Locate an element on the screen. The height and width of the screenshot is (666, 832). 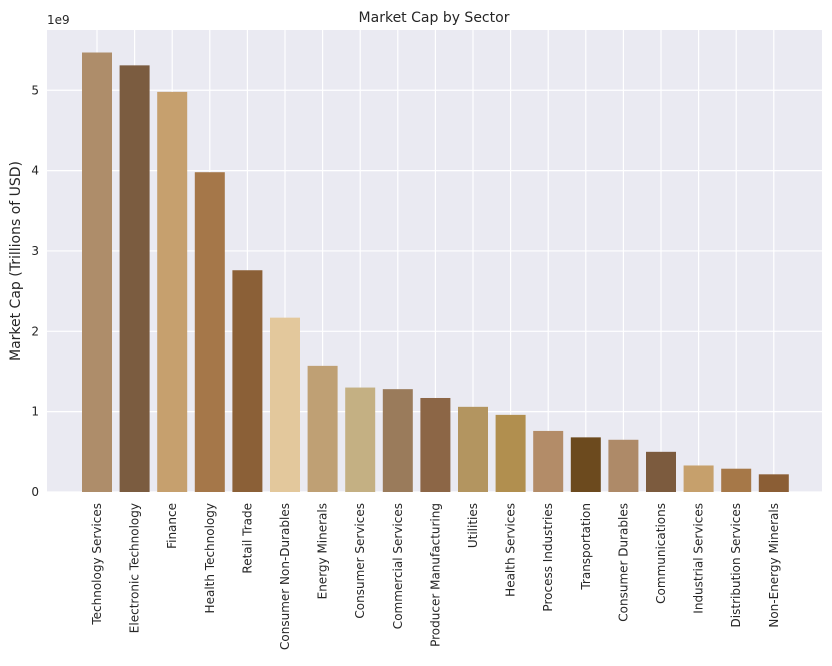
x-tick-label: Consumer Non-Durables is located at coordinates (285, 576).